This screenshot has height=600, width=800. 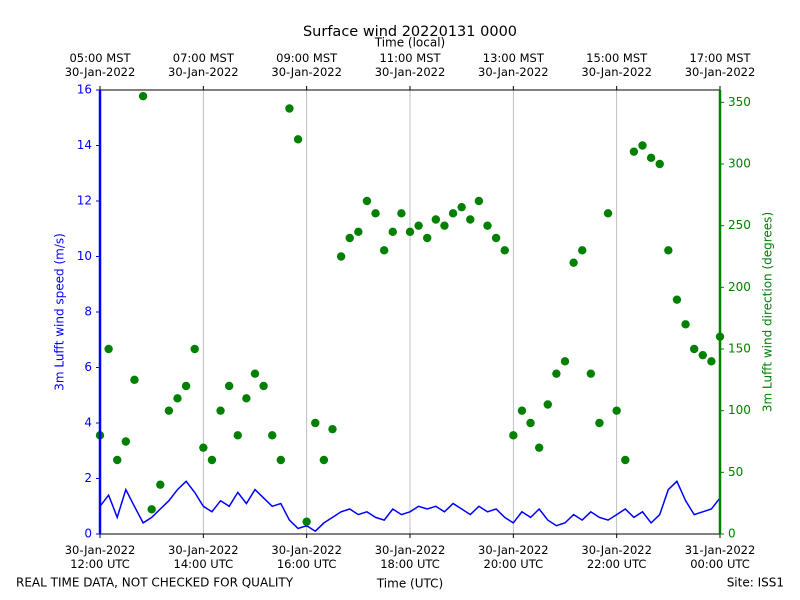 What do you see at coordinates (410, 506) in the screenshot?
I see `speed-line` at bounding box center [410, 506].